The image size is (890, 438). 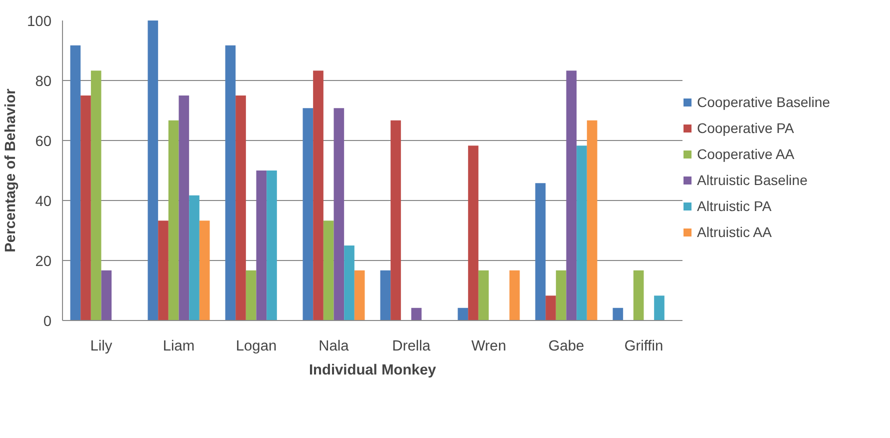 I want to click on x-tick-label: Griffin, so click(x=644, y=346).